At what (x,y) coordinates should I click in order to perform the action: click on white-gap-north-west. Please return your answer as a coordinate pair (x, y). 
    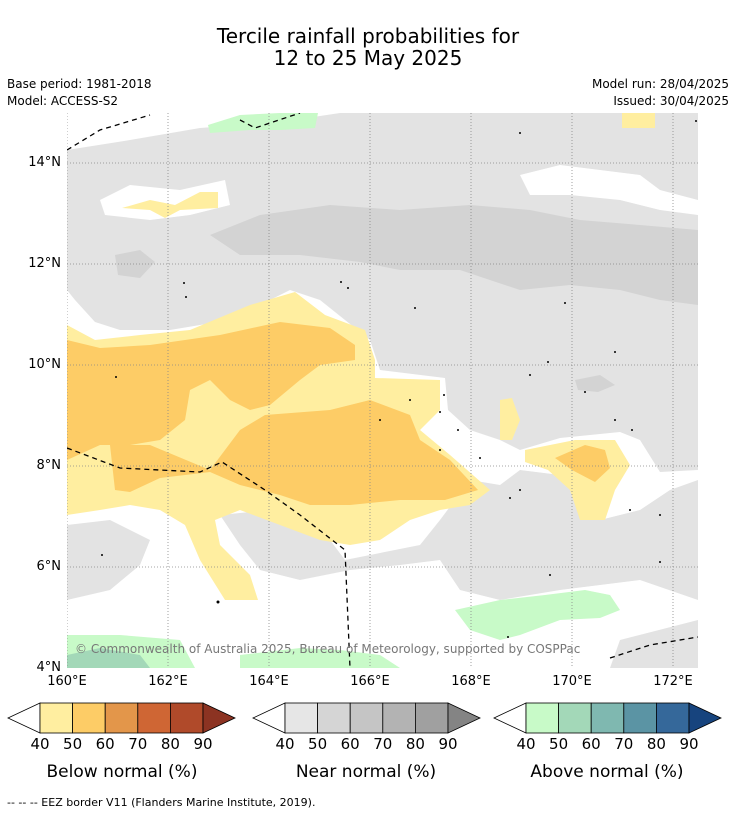
    Looking at the image, I should click on (165, 200).